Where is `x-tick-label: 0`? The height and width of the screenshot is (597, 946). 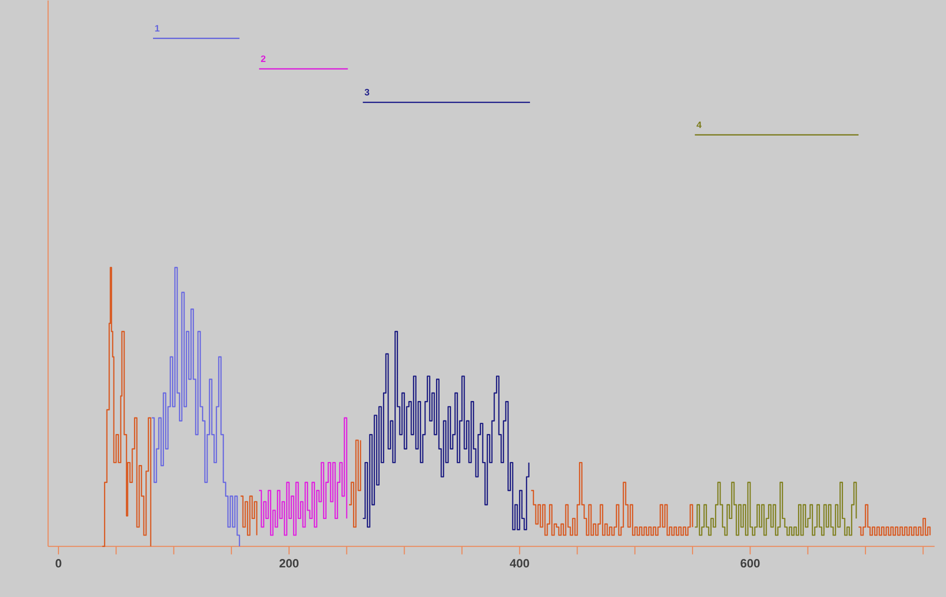
x-tick-label: 0 is located at coordinates (59, 563).